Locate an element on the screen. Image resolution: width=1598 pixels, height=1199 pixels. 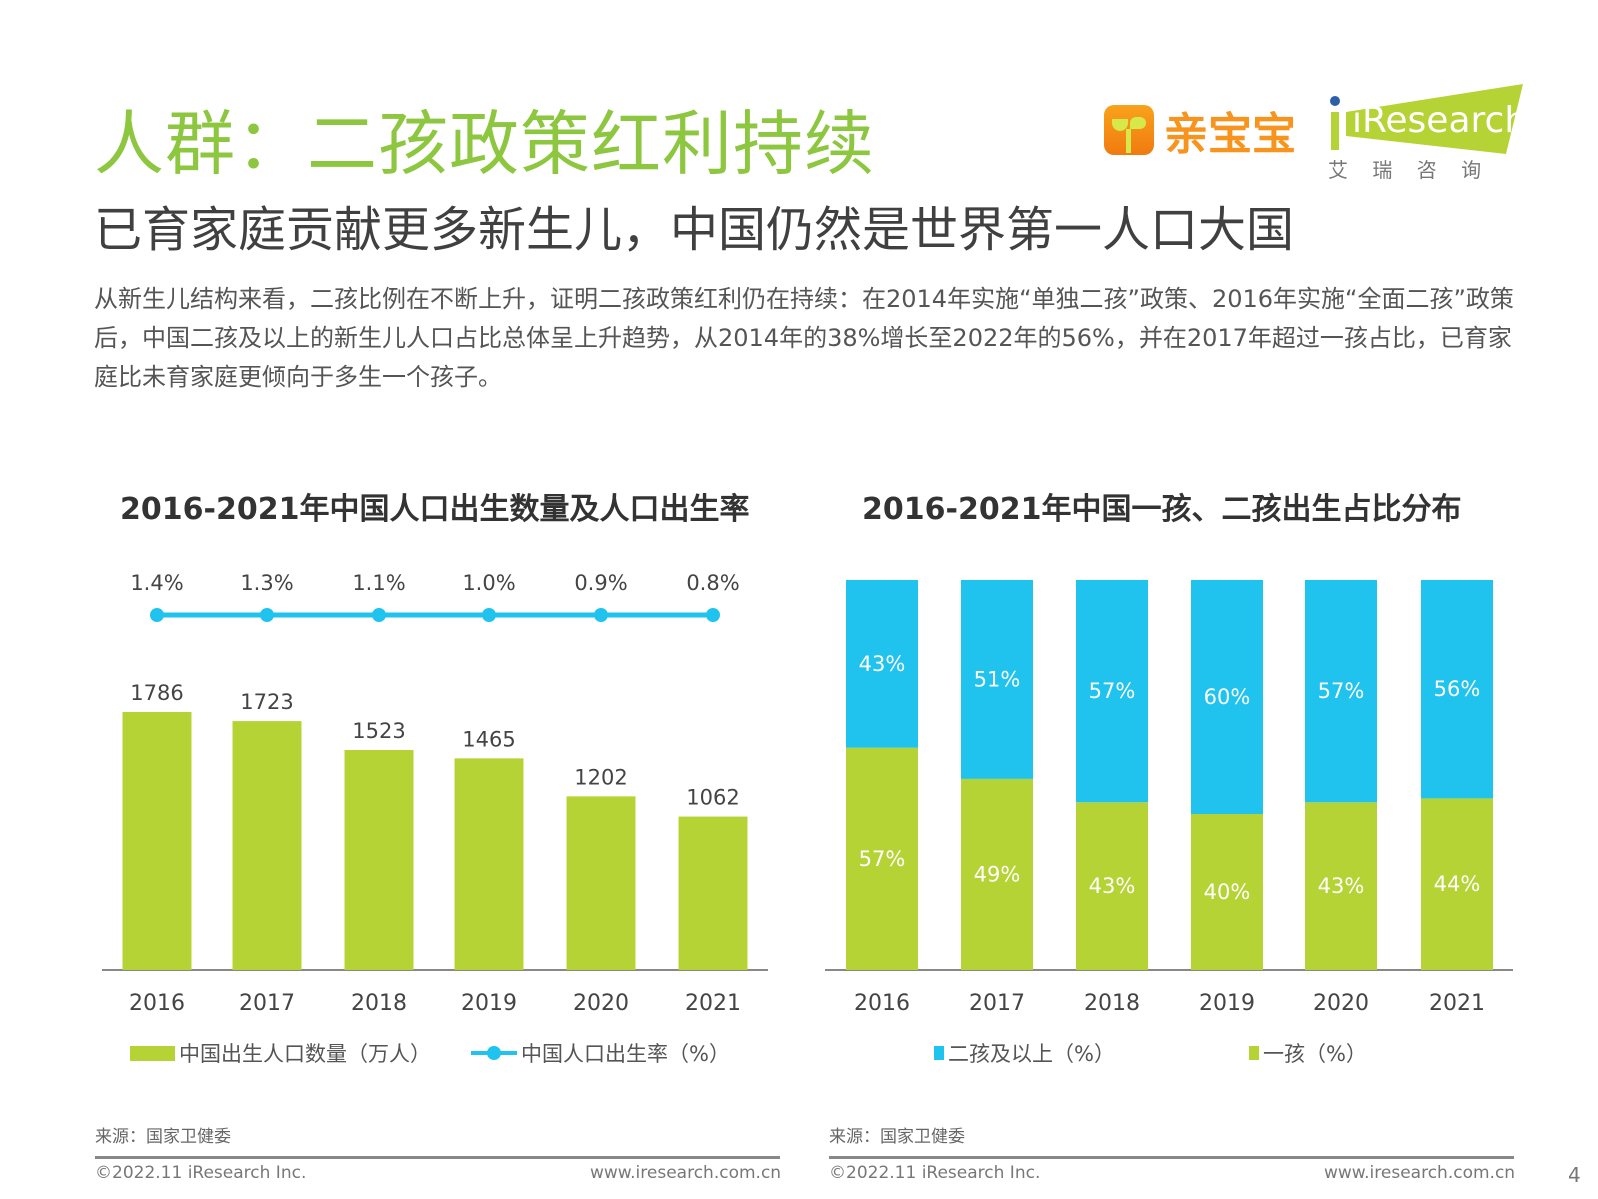
second-label-2016: 43% is located at coordinates (882, 664).